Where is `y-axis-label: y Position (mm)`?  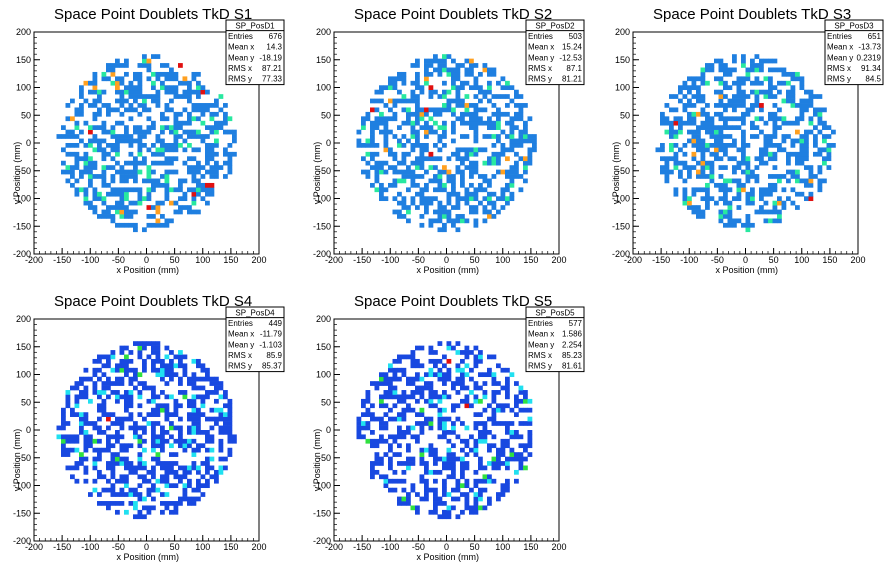
y-axis-label: y Position (mm) is located at coordinates (17, 460).